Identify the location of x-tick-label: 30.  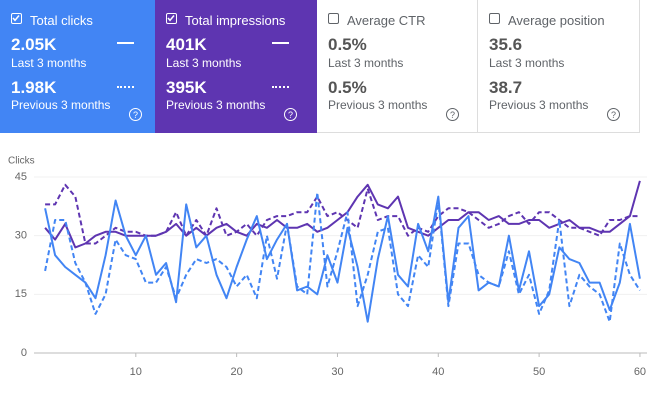
(337, 372).